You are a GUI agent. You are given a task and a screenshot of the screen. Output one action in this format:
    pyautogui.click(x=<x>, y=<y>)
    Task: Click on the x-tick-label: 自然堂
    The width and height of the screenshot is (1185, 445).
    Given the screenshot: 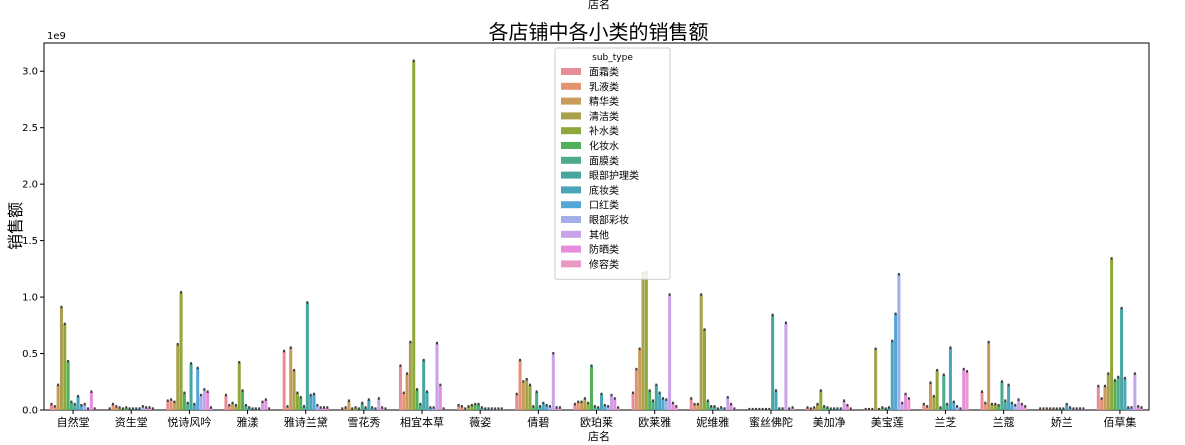 What is the action you would take?
    pyautogui.click(x=73, y=422)
    